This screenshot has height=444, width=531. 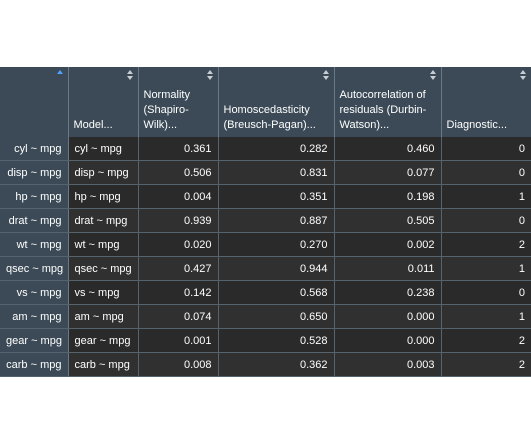 What do you see at coordinates (276, 268) in the screenshot?
I see `cell-homoscedasticity: 0.944` at bounding box center [276, 268].